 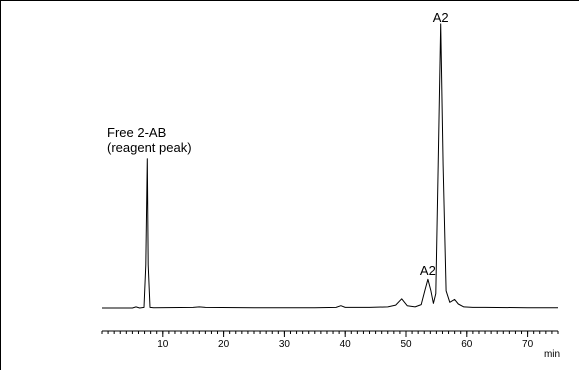 I want to click on annotation-free-2ab: Free 2-AB, so click(x=136, y=132).